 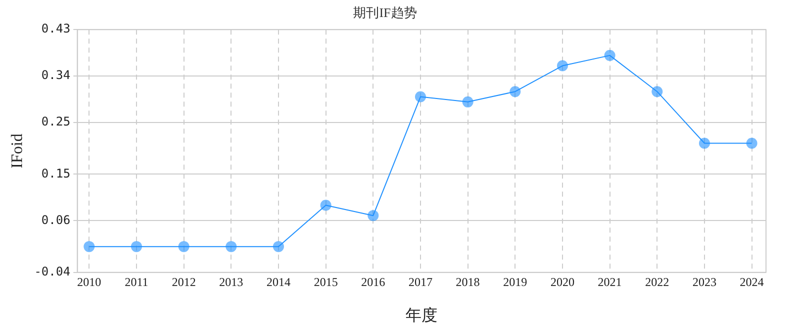 I want to click on x-tick-label: 2015, so click(x=326, y=281).